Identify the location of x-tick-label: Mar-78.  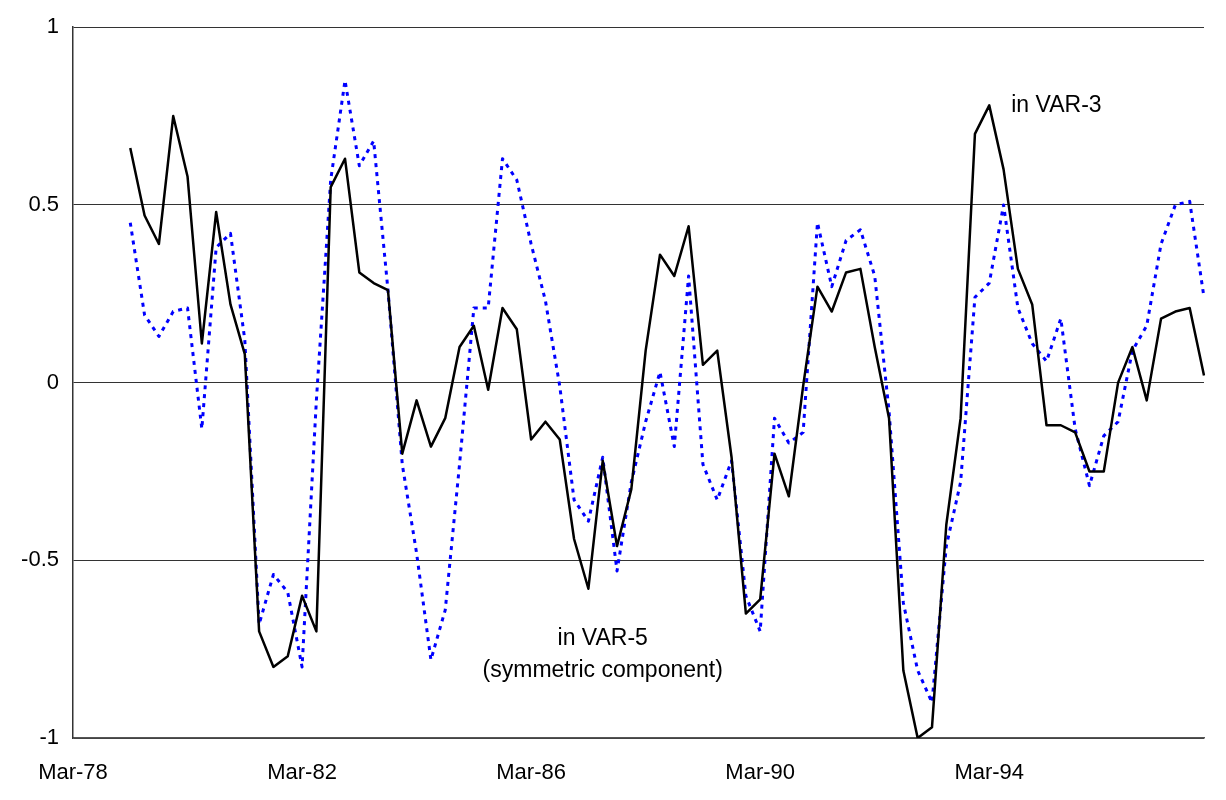
(73, 772).